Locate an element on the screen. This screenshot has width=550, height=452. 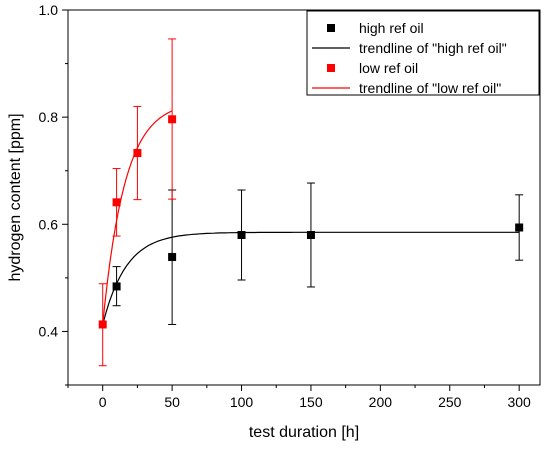
x-tick-label: 50 is located at coordinates (172, 402).